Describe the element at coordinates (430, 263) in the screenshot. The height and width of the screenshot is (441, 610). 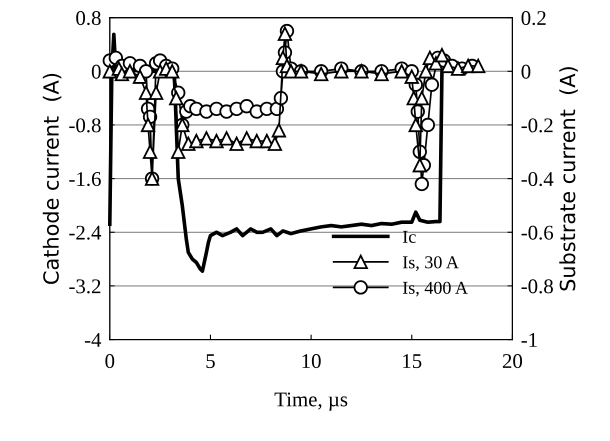
I see `legend-label: Is, 30 A` at that location.